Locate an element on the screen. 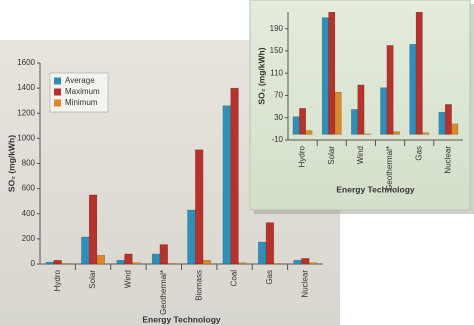  y-tick-label: 30 is located at coordinates (278, 117).